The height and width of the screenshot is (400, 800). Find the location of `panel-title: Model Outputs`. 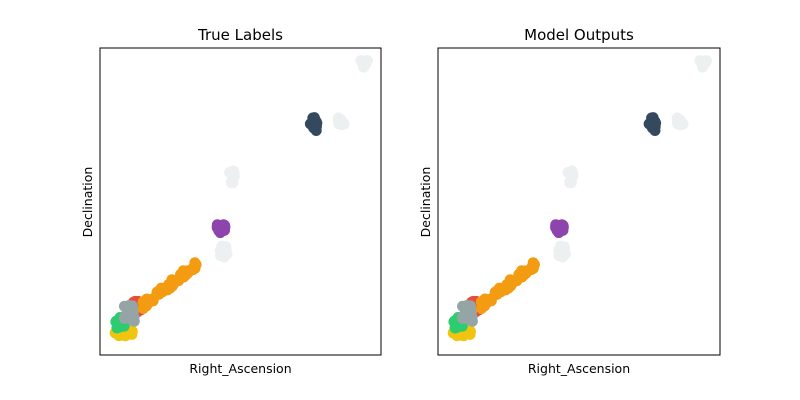

panel-title: Model Outputs is located at coordinates (579, 35).